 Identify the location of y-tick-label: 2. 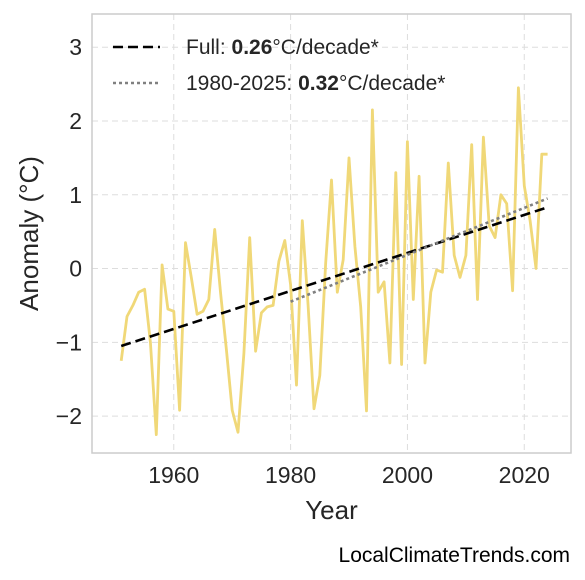
(75, 121).